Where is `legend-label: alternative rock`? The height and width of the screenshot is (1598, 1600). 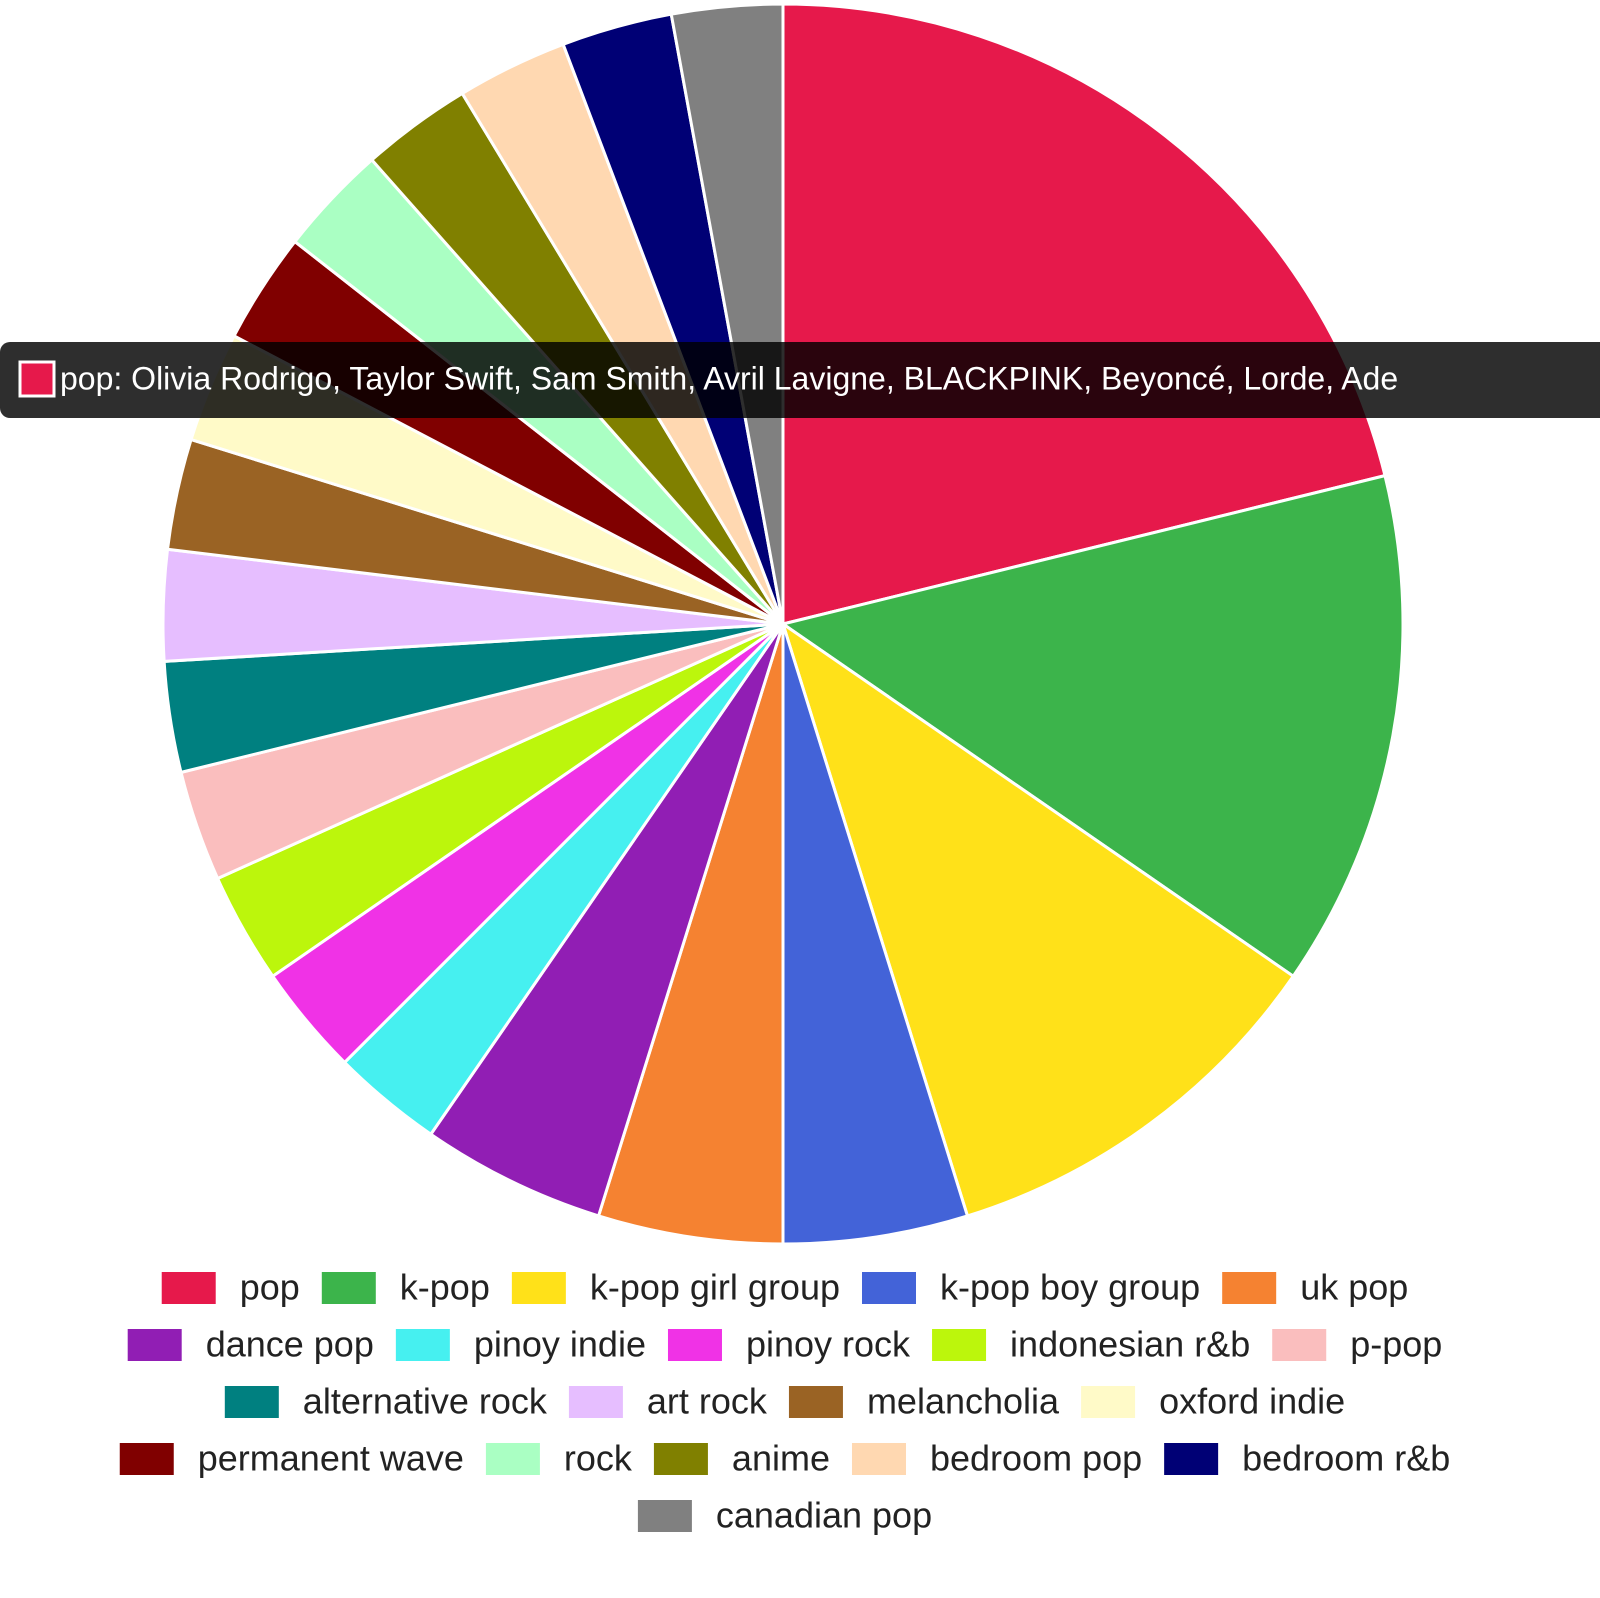 legend-label: alternative rock is located at coordinates (425, 1401).